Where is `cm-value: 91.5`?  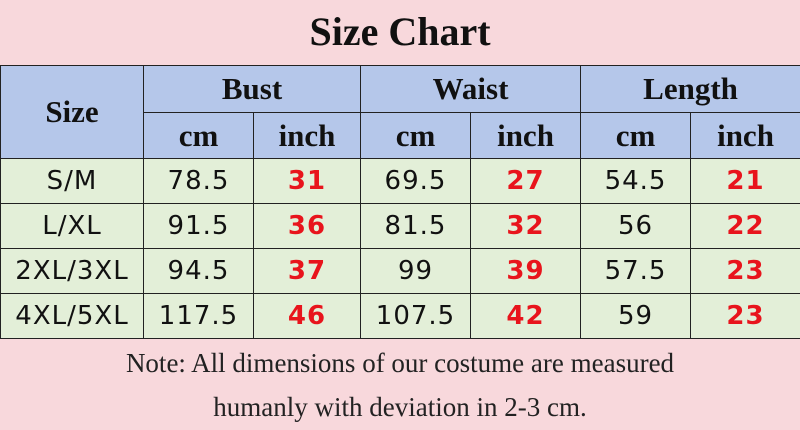
cm-value: 91.5 is located at coordinates (198, 226).